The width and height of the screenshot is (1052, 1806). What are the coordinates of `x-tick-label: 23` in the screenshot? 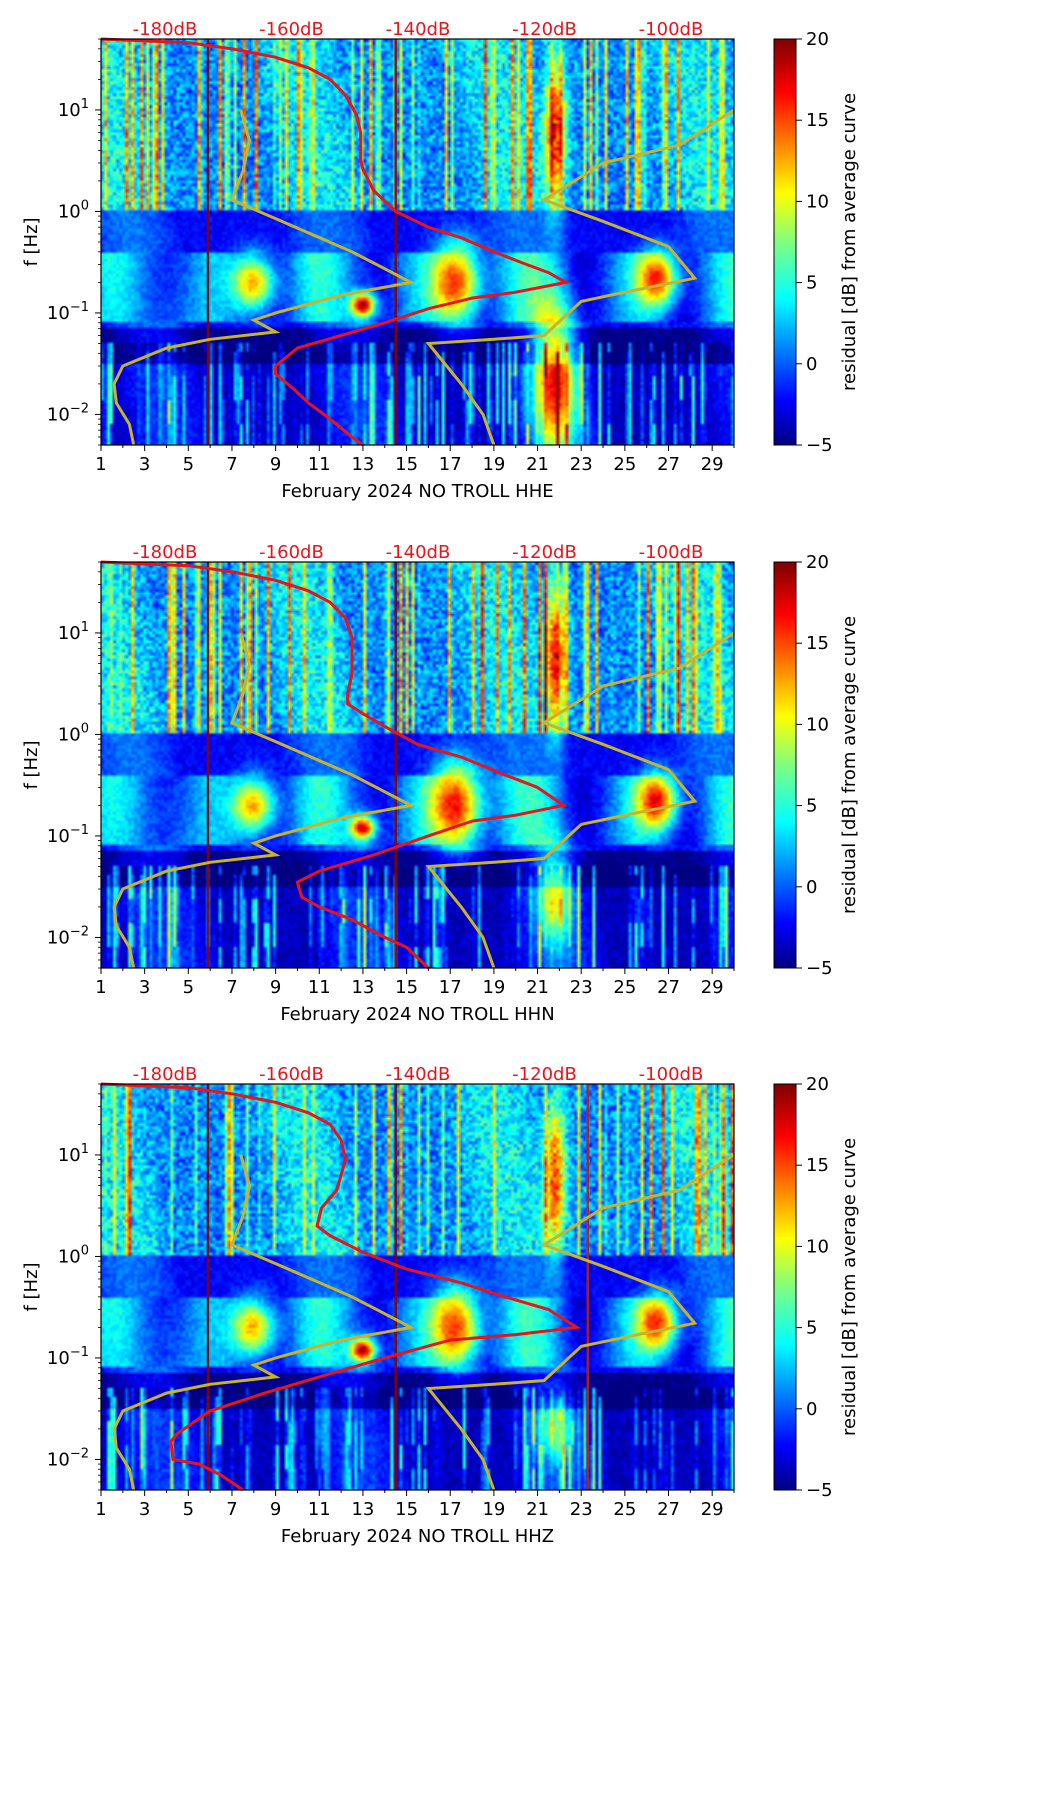 It's located at (581, 1509).